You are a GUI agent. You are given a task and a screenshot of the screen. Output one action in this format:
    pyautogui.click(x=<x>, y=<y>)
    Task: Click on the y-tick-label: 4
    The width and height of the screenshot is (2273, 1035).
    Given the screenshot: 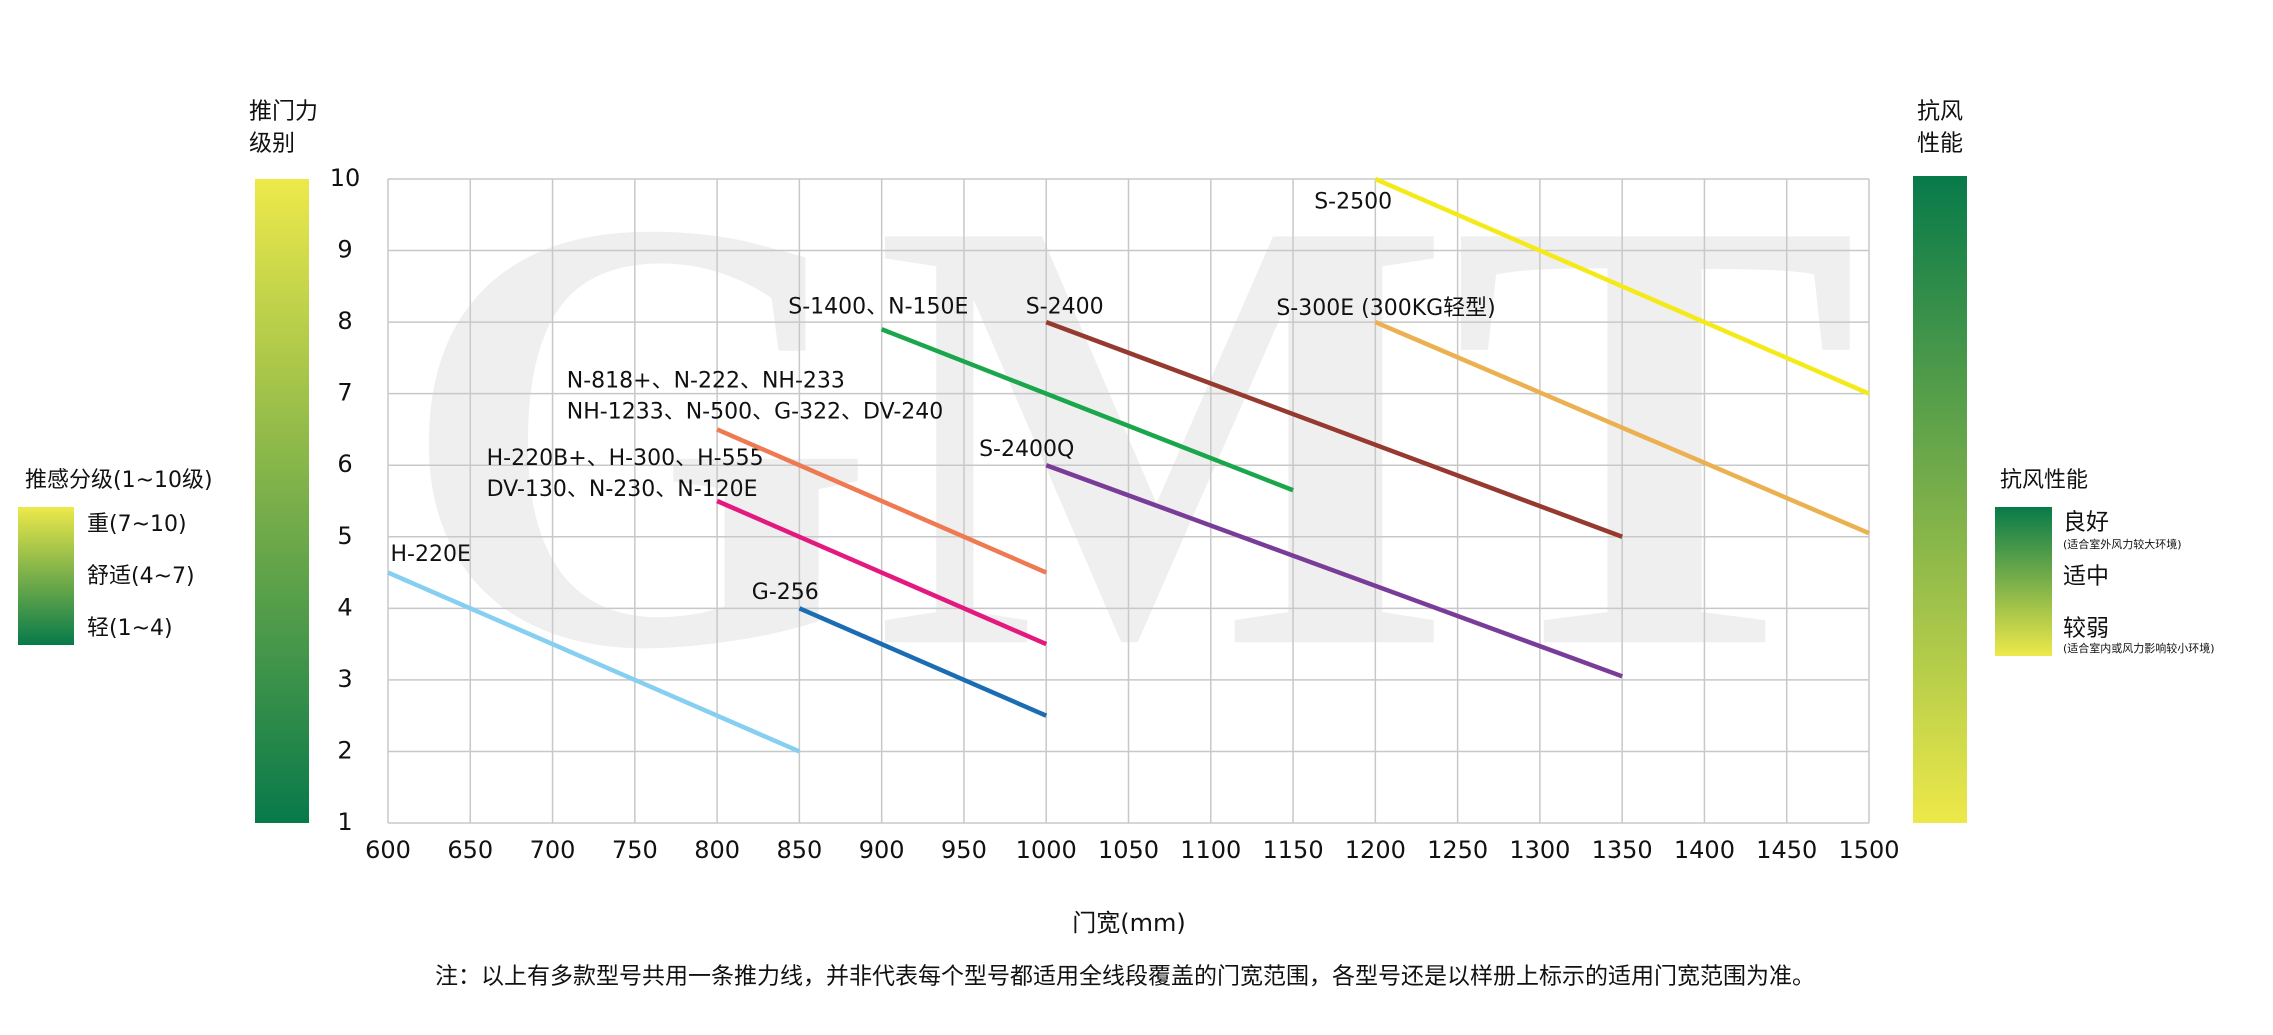 What is the action you would take?
    pyautogui.click(x=344, y=607)
    